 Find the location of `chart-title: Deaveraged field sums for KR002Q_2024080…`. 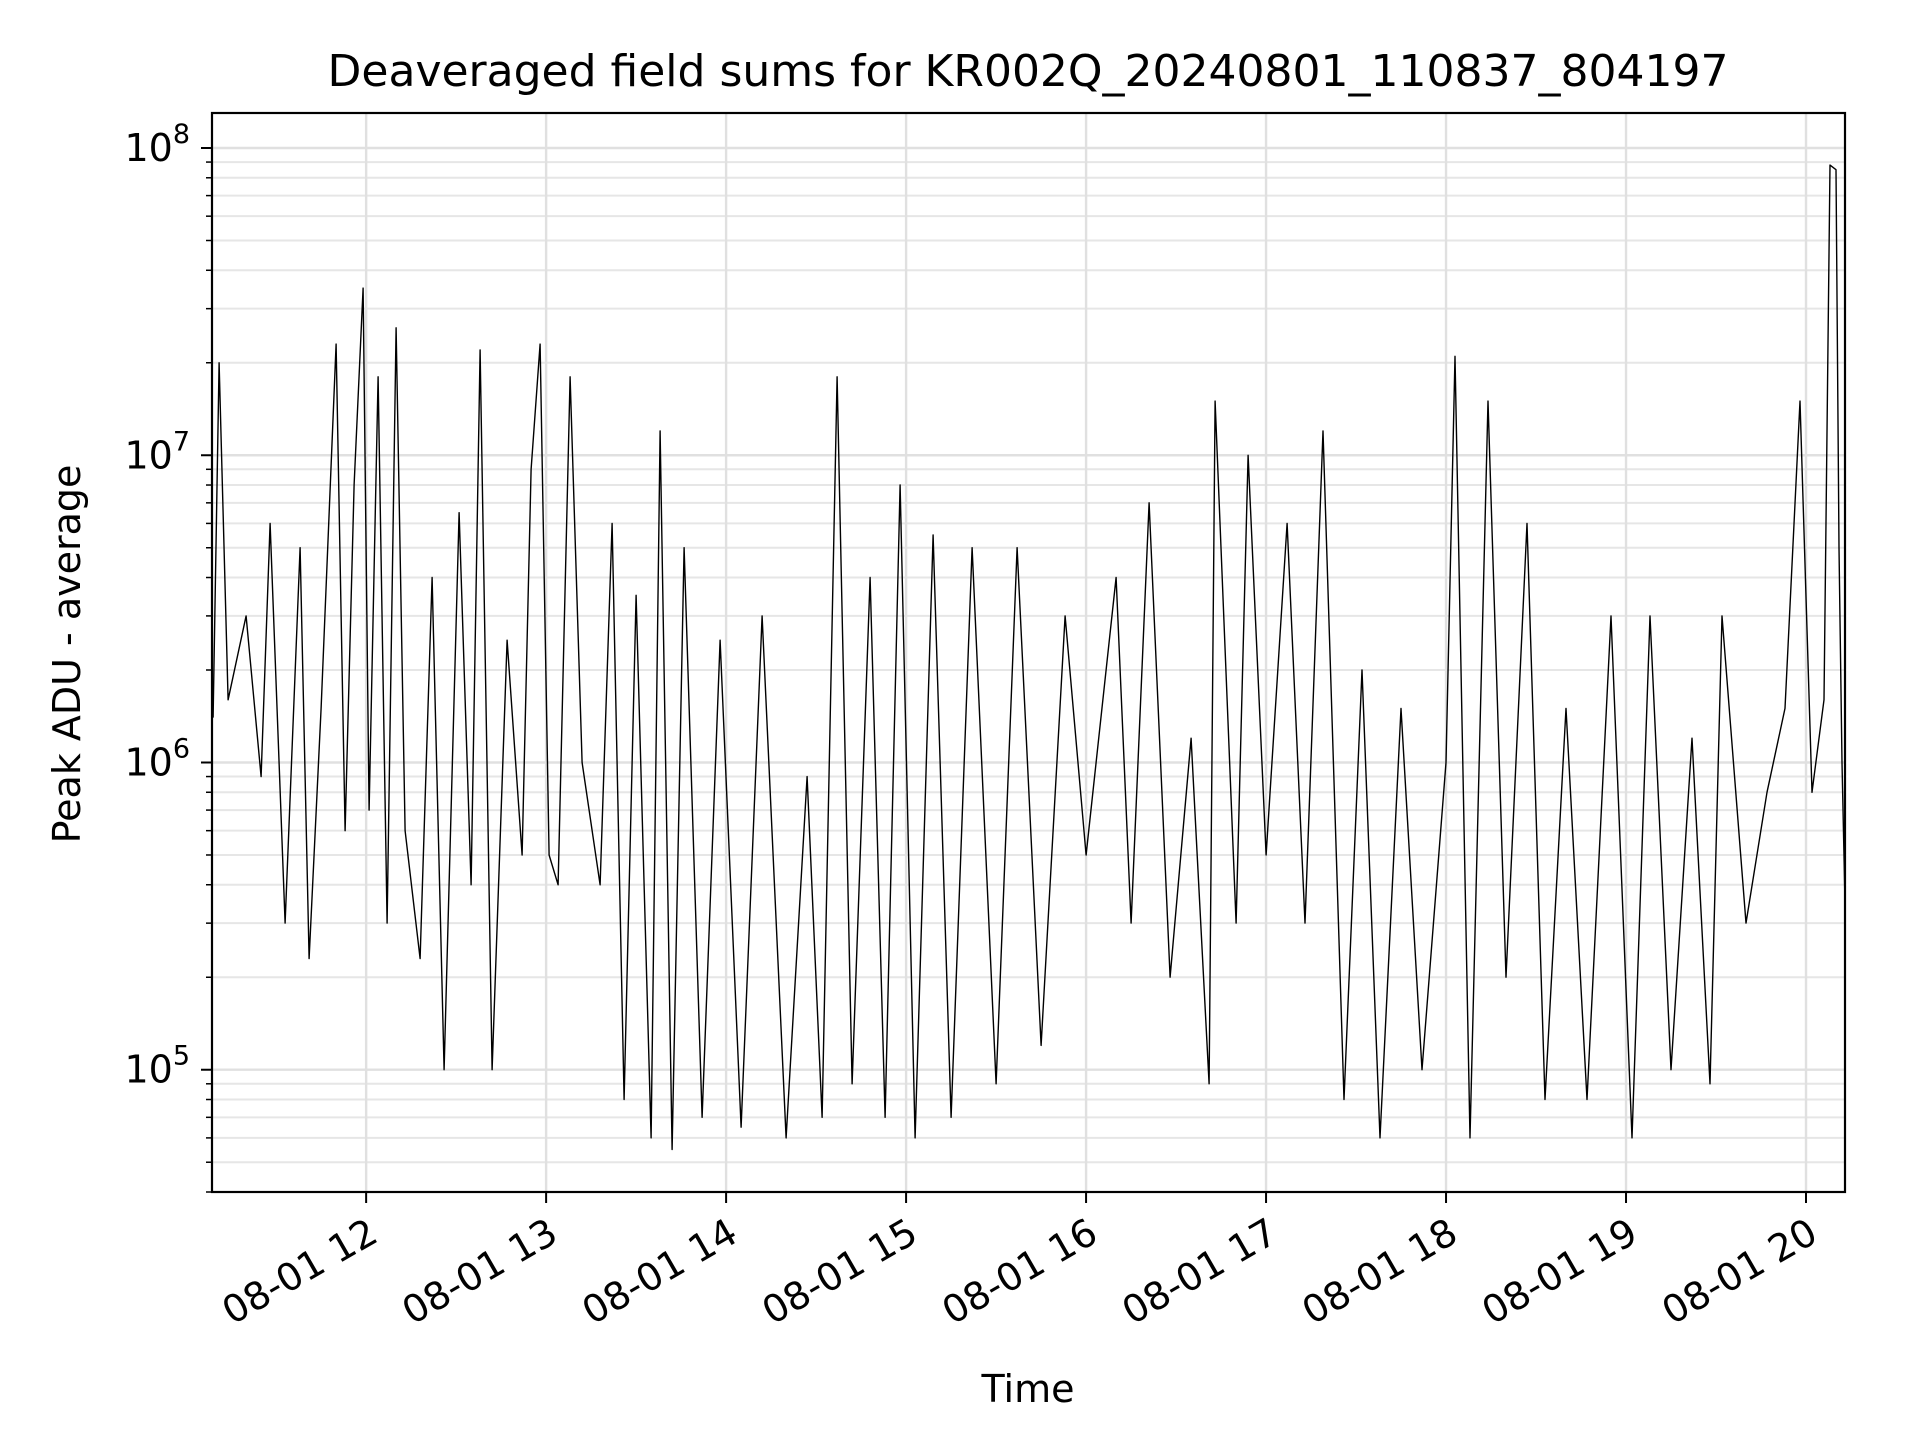

chart-title: Deaveraged field sums for KR002Q_2024080… is located at coordinates (1028, 71).